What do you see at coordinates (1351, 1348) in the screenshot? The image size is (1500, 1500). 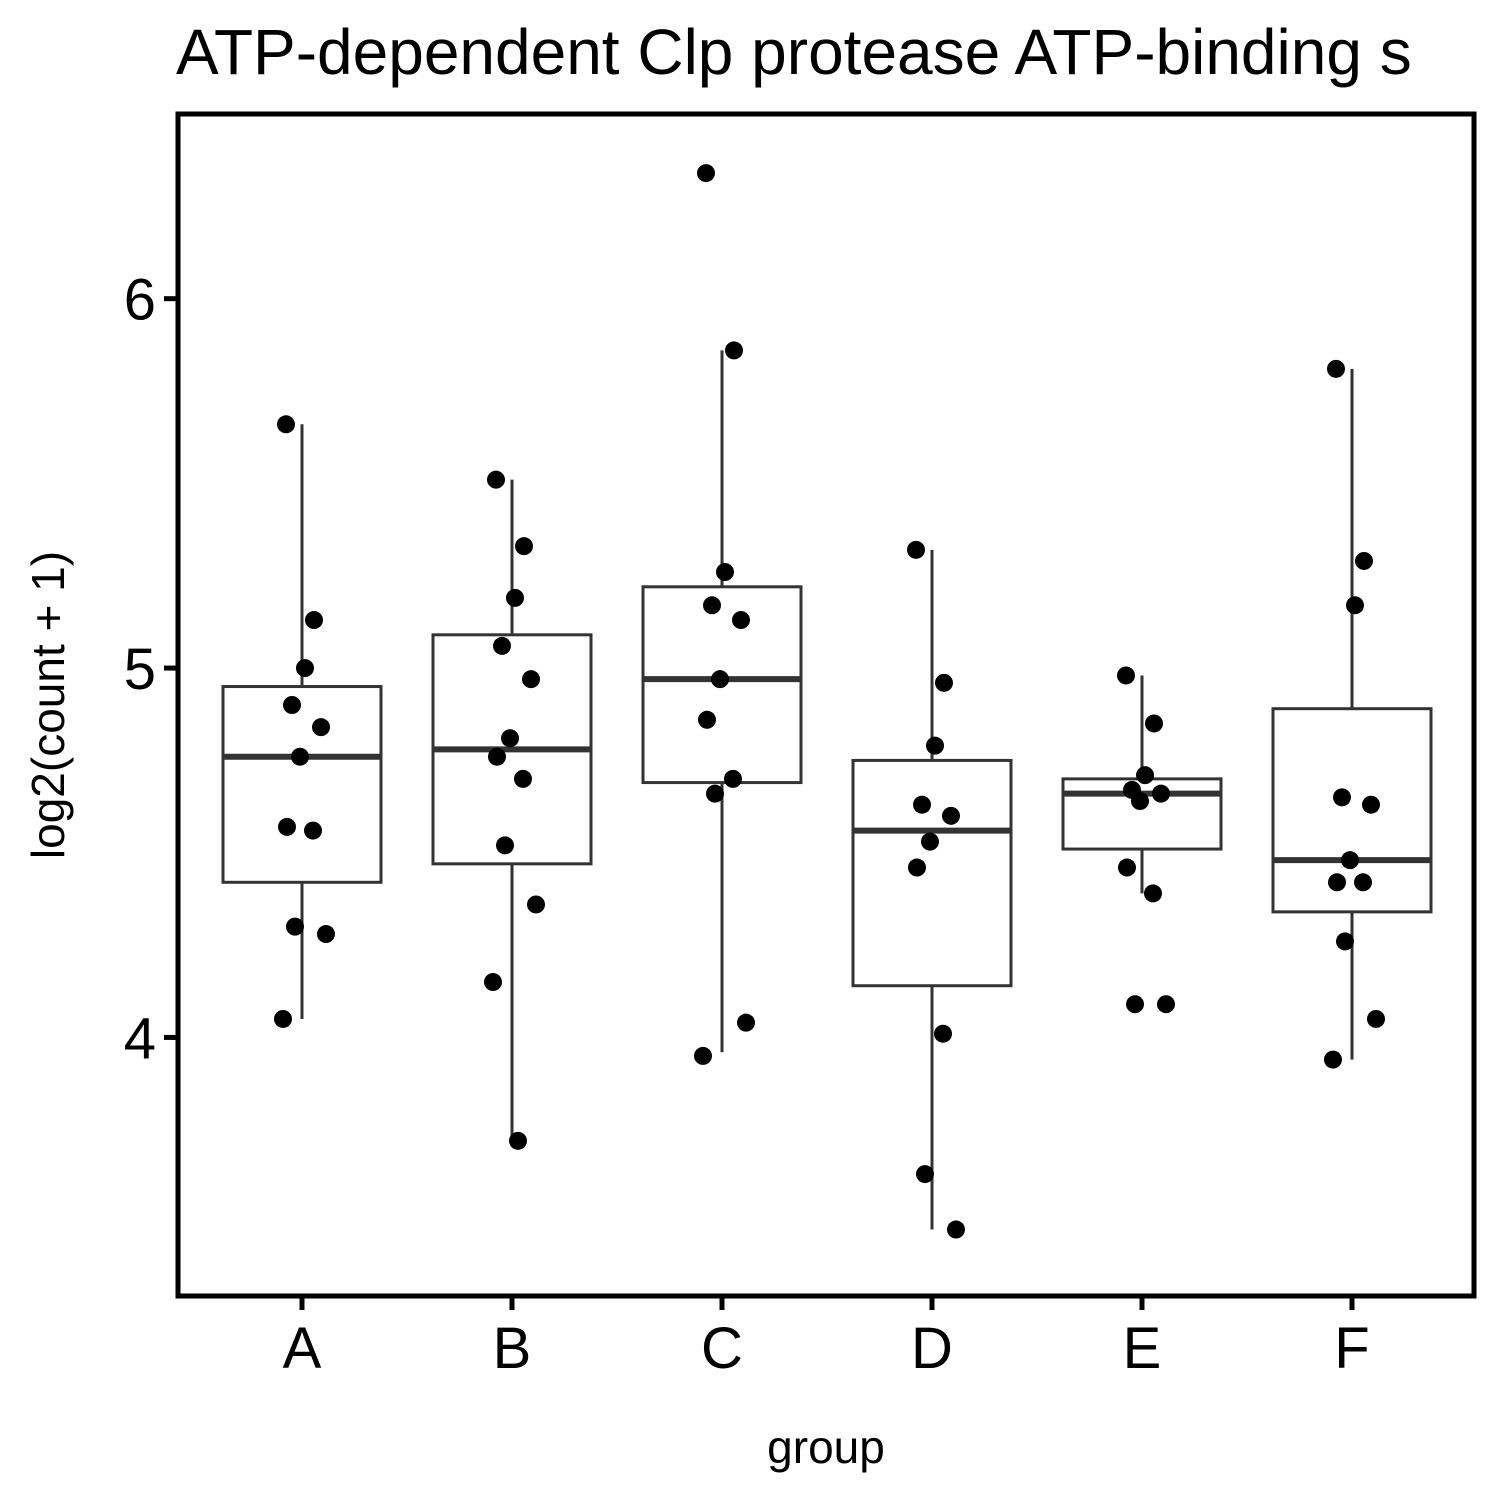 I see `x-tick-label: F` at bounding box center [1351, 1348].